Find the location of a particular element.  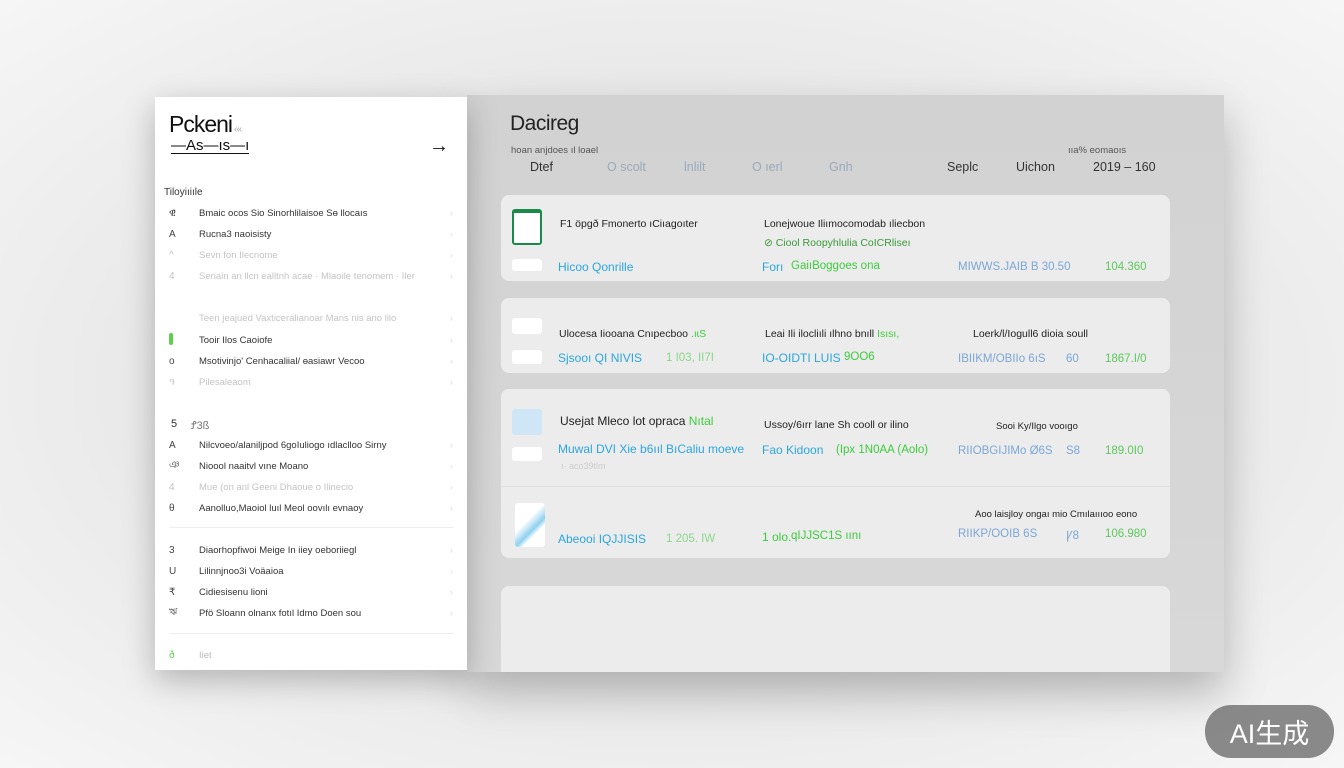

filter-hint: hoan anjdoes ıl loael is located at coordinates (555, 150).